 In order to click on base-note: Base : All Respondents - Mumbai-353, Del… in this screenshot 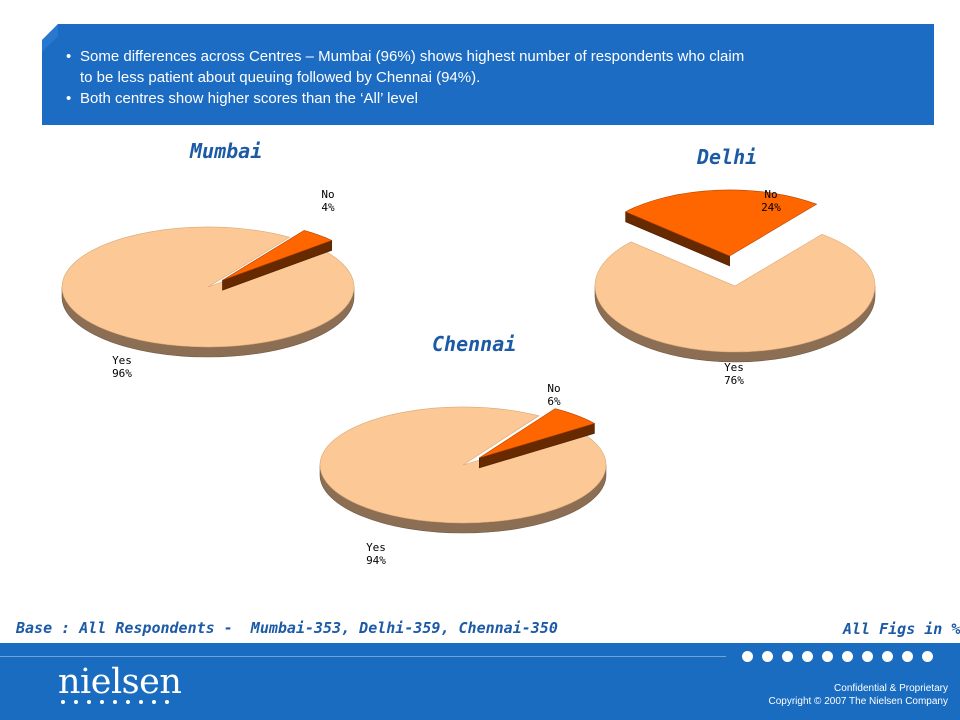, I will do `click(287, 628)`.